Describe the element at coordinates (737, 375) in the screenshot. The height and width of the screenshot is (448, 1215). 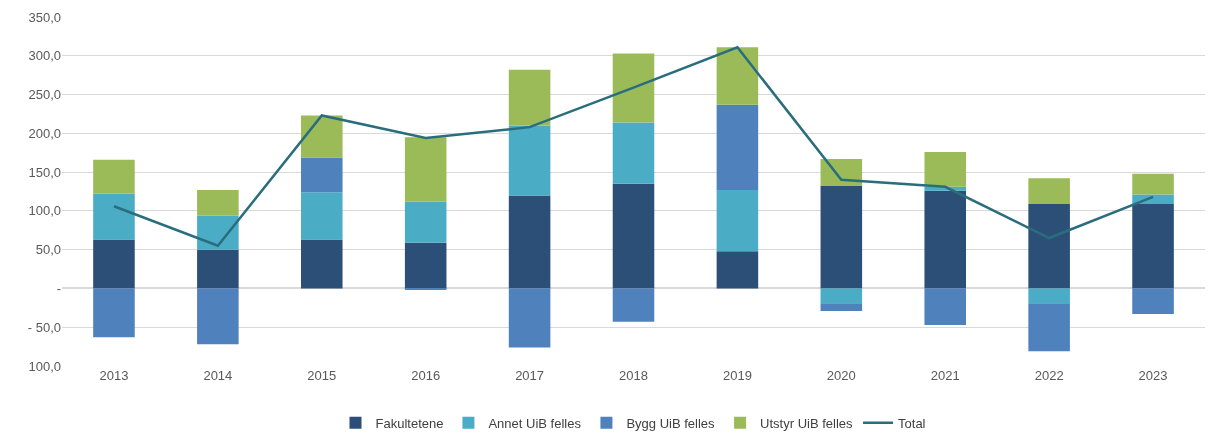
I see `x-tick-label: 2019` at that location.